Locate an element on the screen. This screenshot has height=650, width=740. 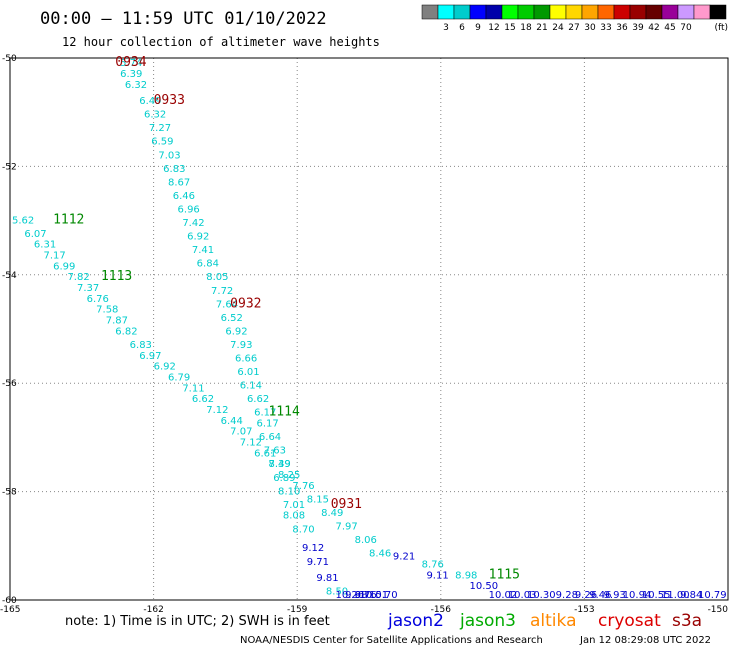
cryosat-value-label: 6.49 is located at coordinates (150, 101).